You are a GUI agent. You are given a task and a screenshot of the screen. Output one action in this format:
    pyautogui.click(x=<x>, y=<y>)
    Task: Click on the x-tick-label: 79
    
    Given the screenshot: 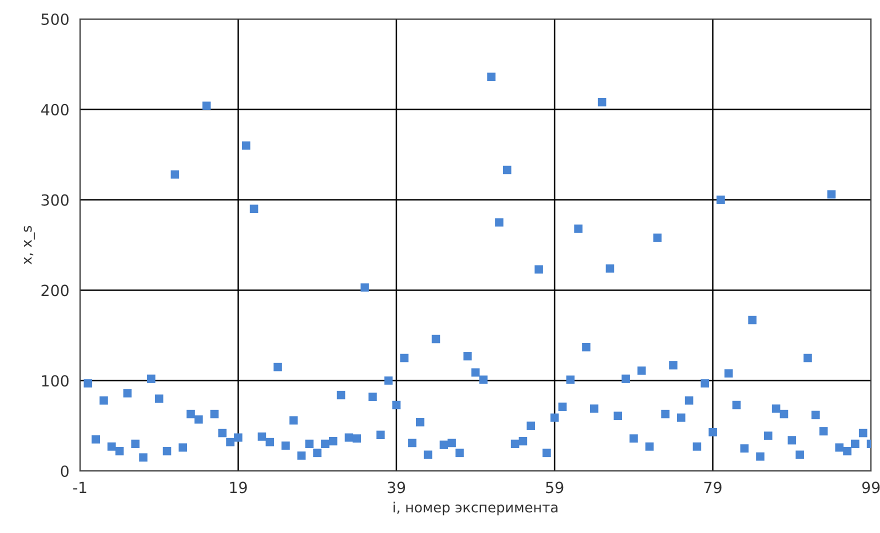 What is the action you would take?
    pyautogui.click(x=713, y=488)
    